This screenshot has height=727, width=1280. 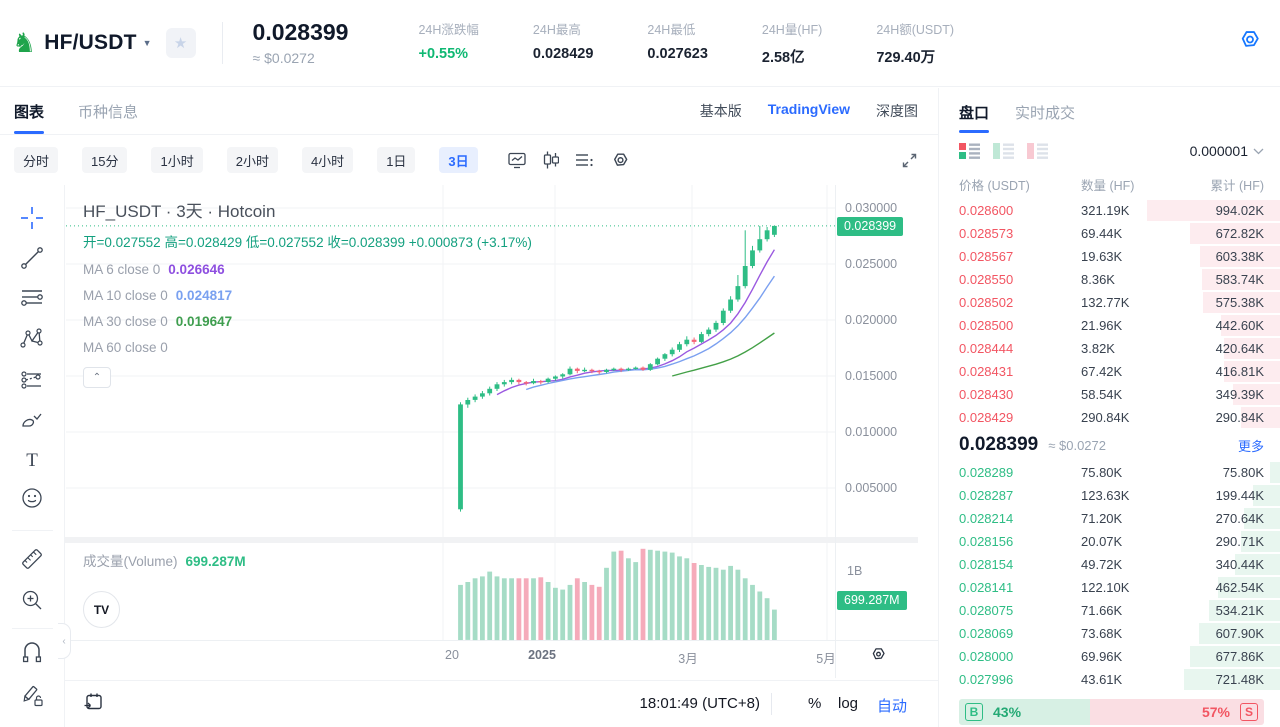 I want to click on order-cum: 290.84K, so click(x=1239, y=417).